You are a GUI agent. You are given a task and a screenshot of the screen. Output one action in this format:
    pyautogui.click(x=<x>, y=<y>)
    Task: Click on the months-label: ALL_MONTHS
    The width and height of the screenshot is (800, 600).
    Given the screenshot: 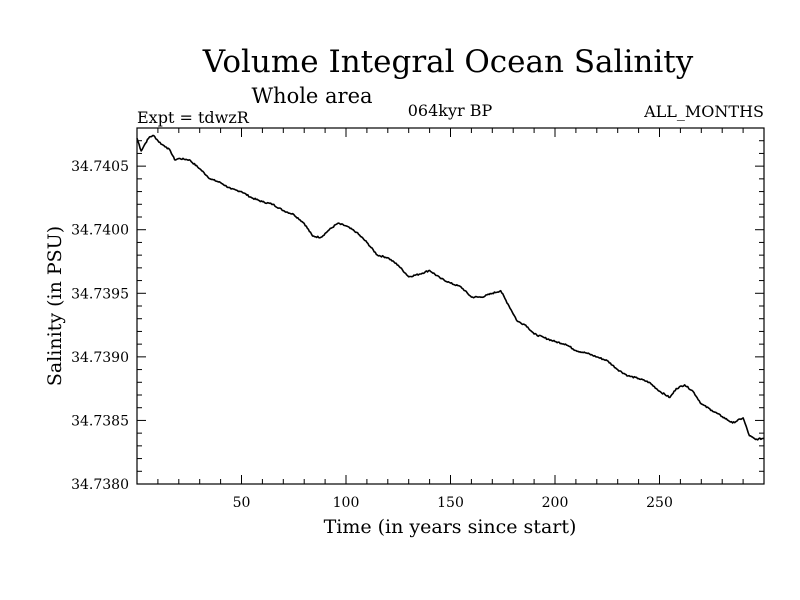 What is the action you would take?
    pyautogui.click(x=703, y=111)
    